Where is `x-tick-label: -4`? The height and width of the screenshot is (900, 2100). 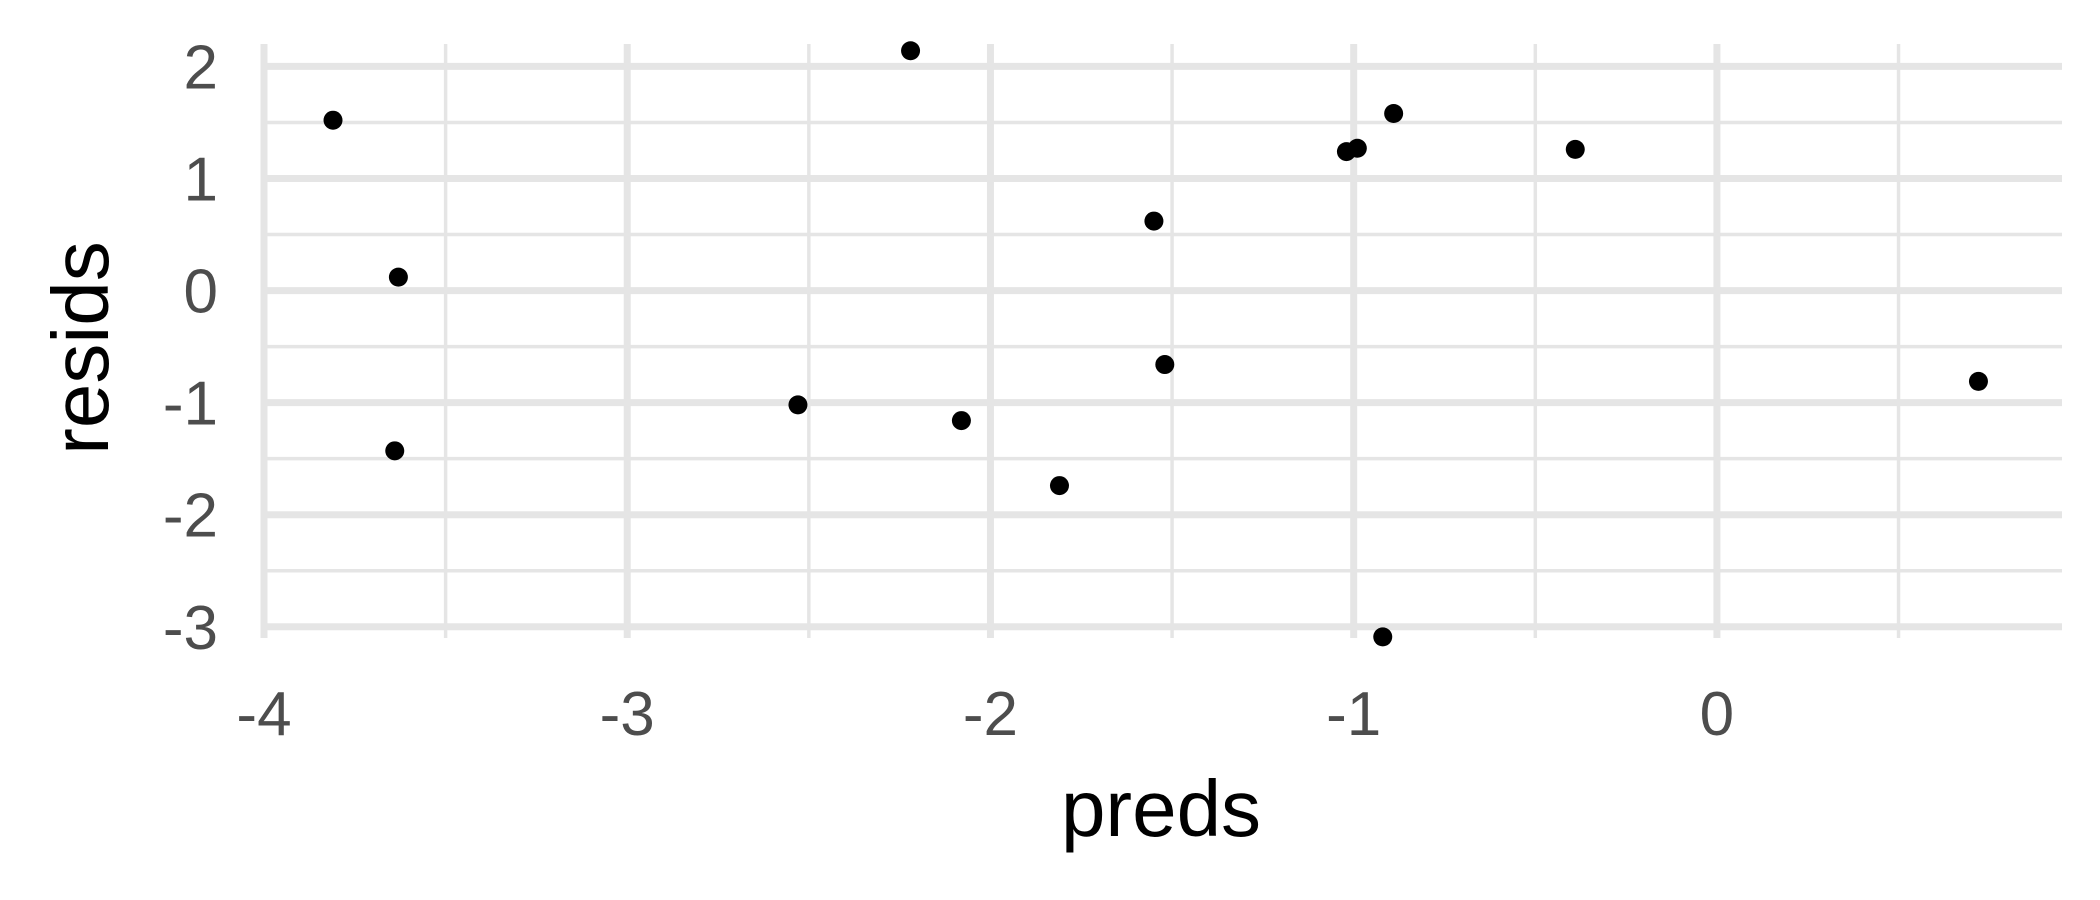 x-tick-label: -4 is located at coordinates (263, 714).